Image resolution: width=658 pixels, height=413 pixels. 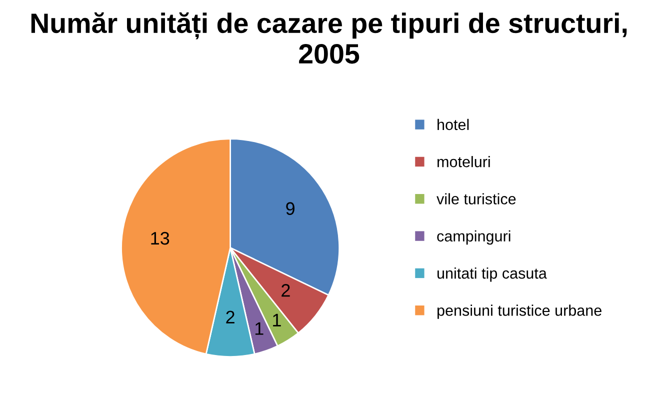 What do you see at coordinates (492, 275) in the screenshot?
I see `legend-label: unitati tip casuta` at bounding box center [492, 275].